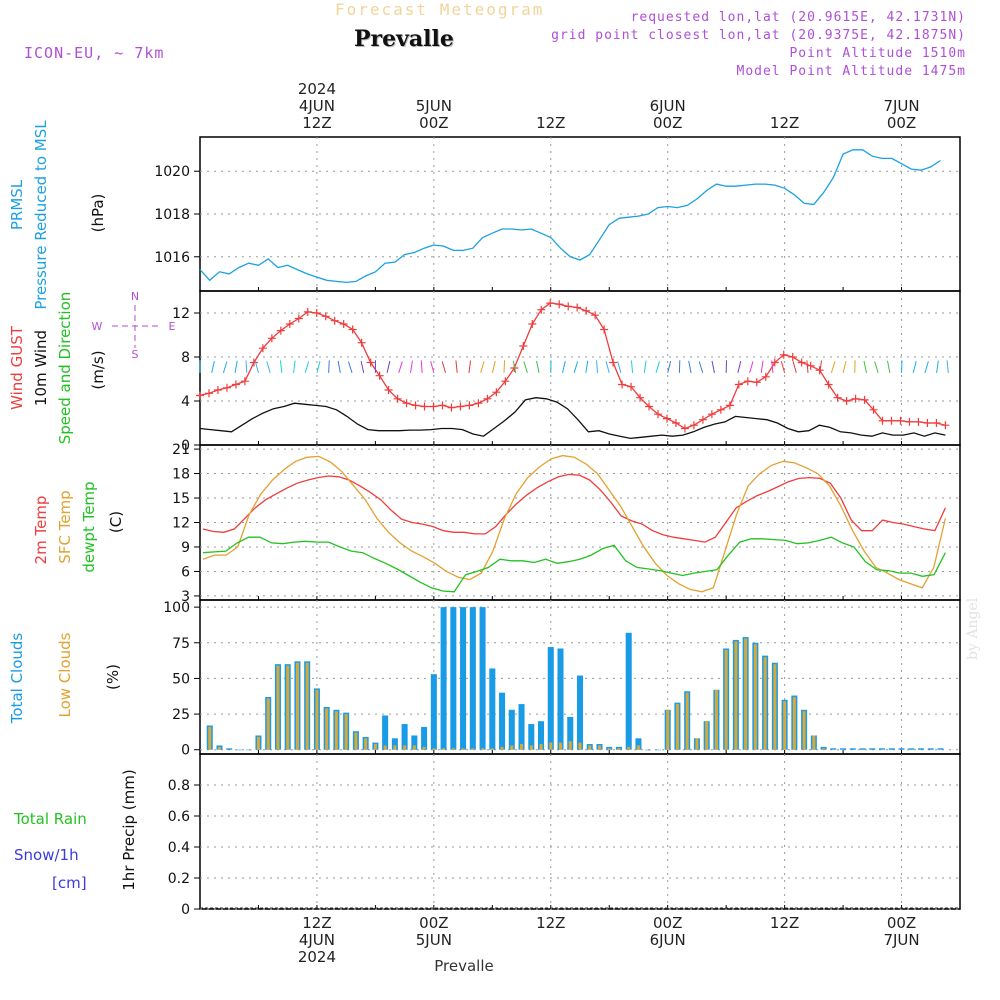 This screenshot has width=1000, height=1000. What do you see at coordinates (69, 883) in the screenshot?
I see `snow-unit: [cm]` at bounding box center [69, 883].